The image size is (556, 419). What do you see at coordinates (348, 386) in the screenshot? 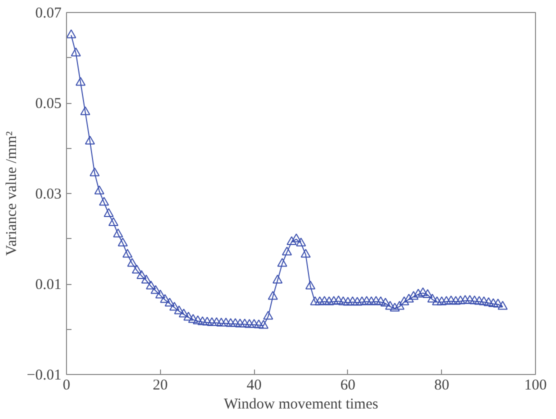
I see `x-tick-label: 60` at bounding box center [348, 386].